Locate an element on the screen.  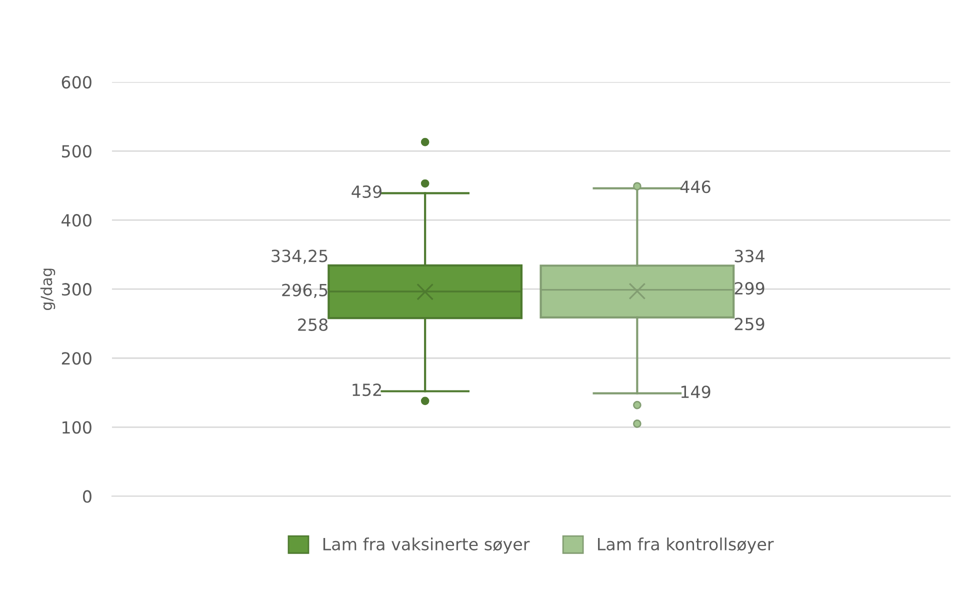
annotation: 149 is located at coordinates (695, 392).